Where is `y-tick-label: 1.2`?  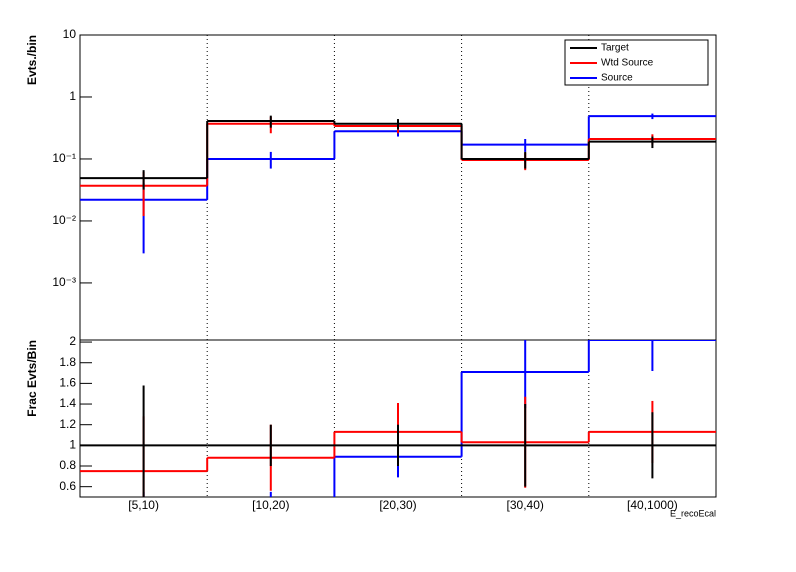 y-tick-label: 1.2 is located at coordinates (67, 424).